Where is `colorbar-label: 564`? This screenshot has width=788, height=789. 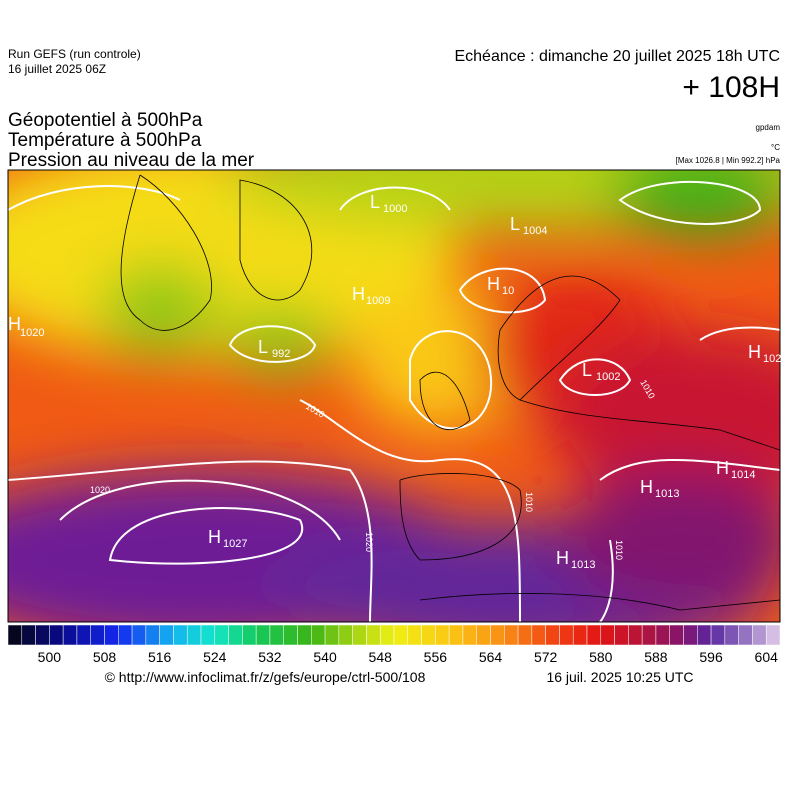
colorbar-label: 564 is located at coordinates (491, 657).